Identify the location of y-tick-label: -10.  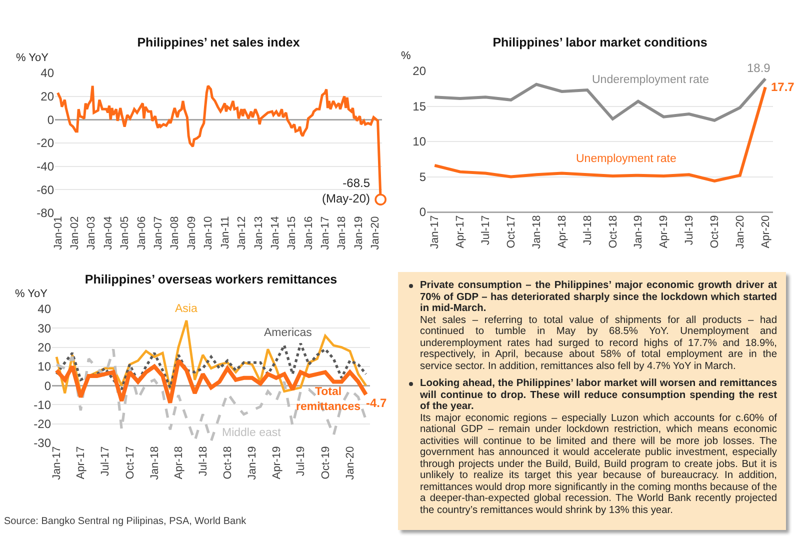
(43, 405).